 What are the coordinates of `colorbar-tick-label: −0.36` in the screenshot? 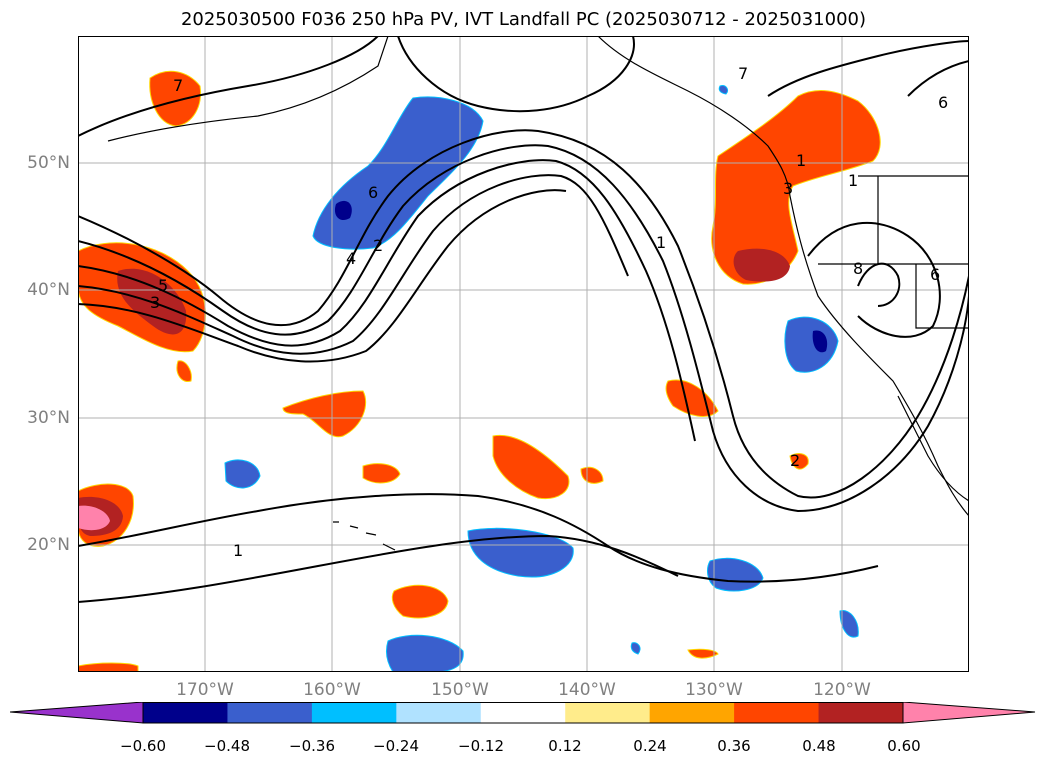 It's located at (312, 746).